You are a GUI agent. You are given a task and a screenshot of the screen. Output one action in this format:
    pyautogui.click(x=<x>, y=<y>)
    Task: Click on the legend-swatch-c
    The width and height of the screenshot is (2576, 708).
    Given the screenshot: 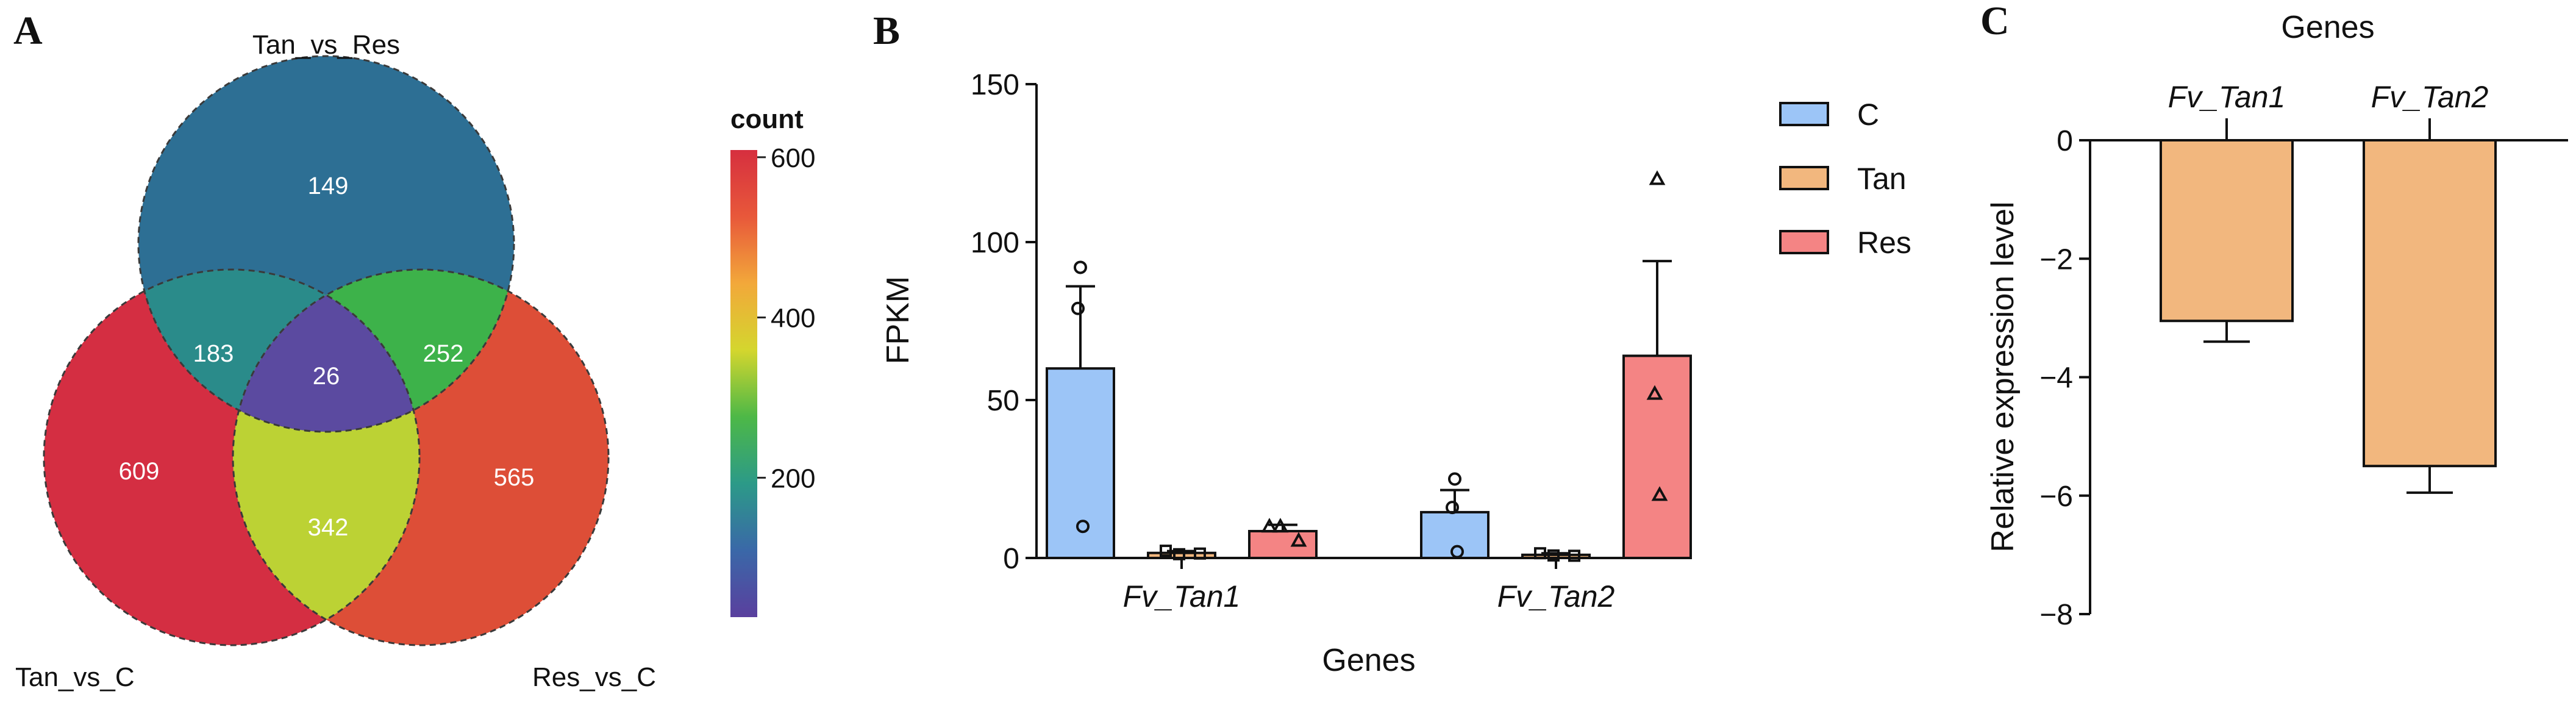 What is the action you would take?
    pyautogui.click(x=1804, y=114)
    